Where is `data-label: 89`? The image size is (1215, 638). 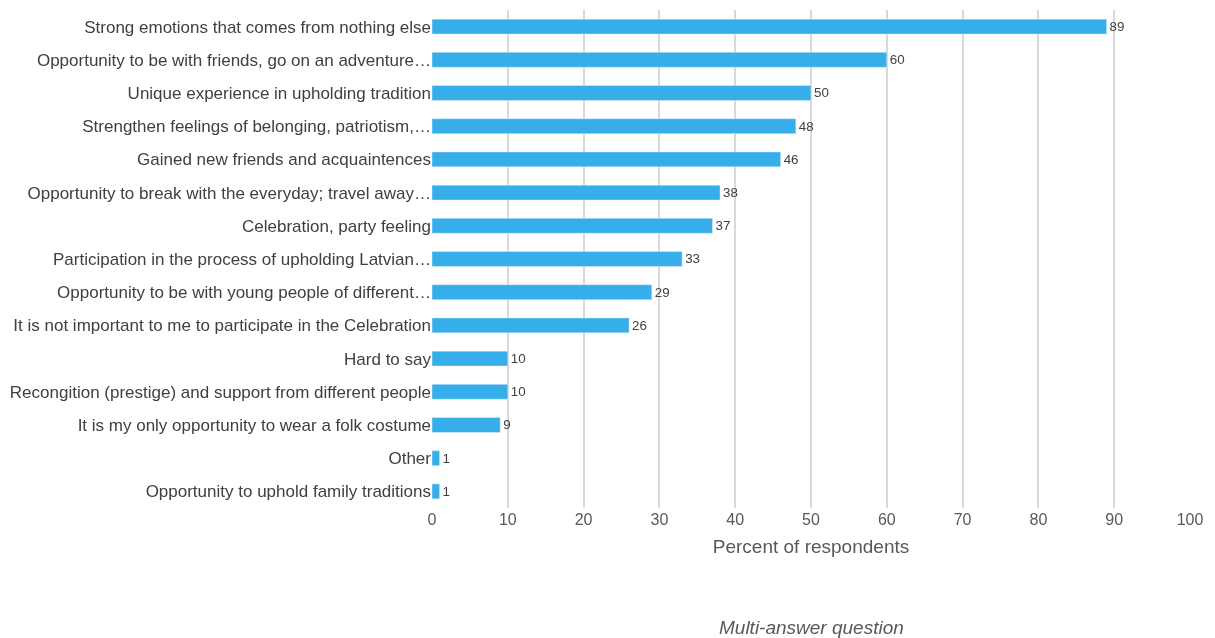 data-label: 89 is located at coordinates (1117, 26).